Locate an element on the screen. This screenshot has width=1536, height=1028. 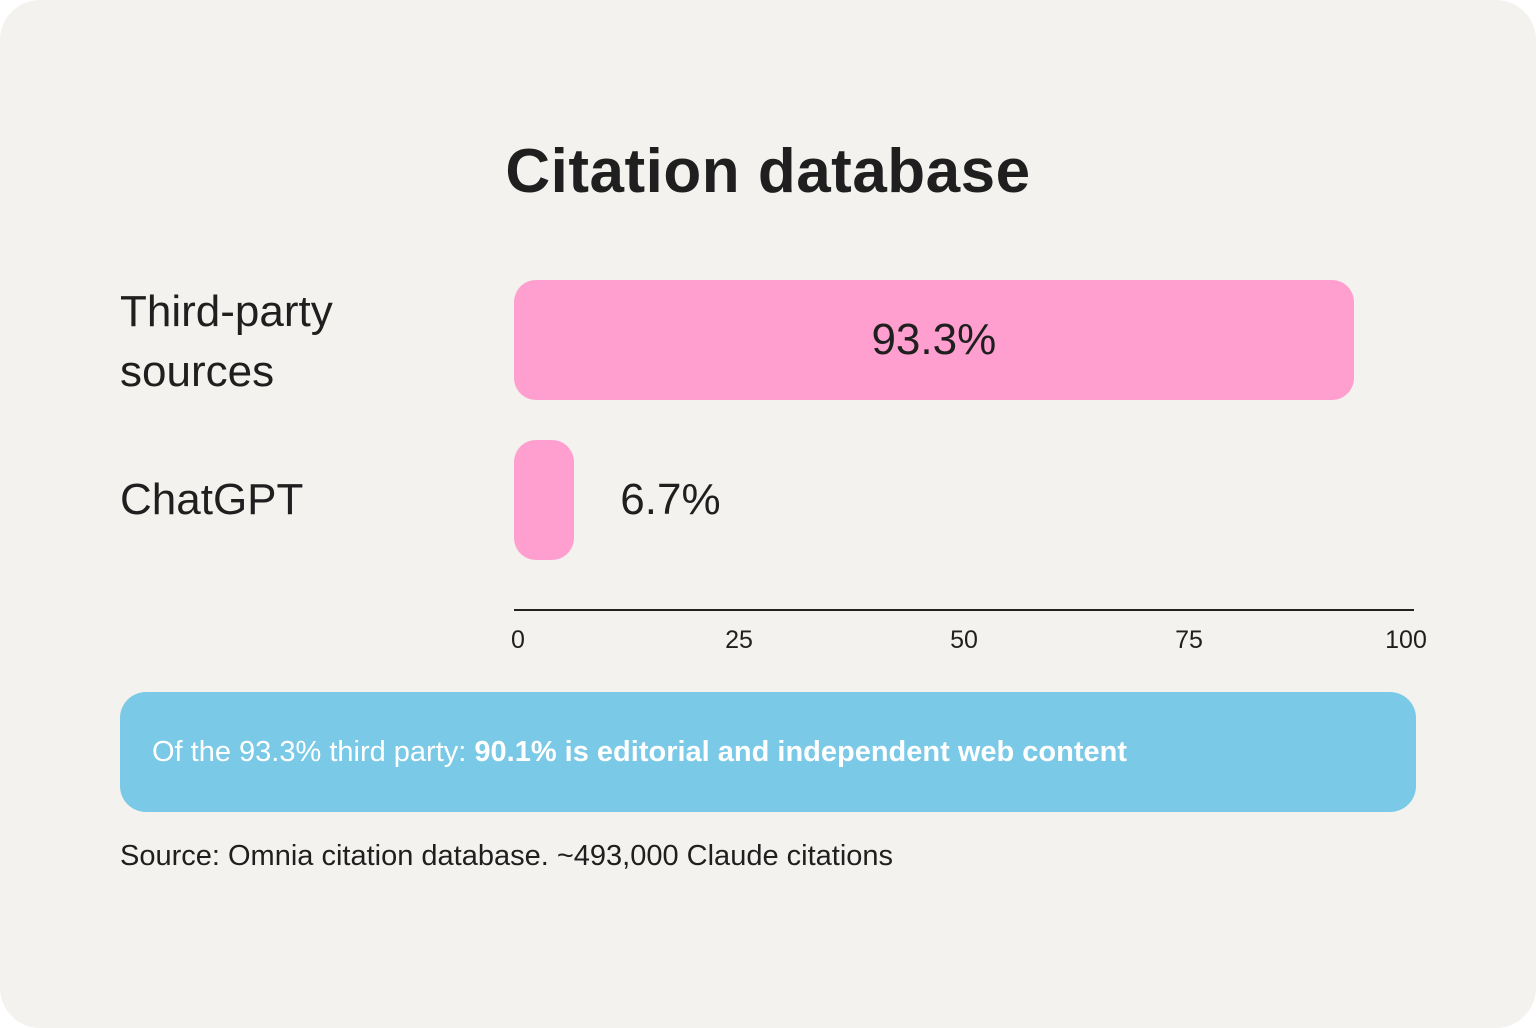
bar-value-label-chatgpt: 6.7% is located at coordinates (670, 499).